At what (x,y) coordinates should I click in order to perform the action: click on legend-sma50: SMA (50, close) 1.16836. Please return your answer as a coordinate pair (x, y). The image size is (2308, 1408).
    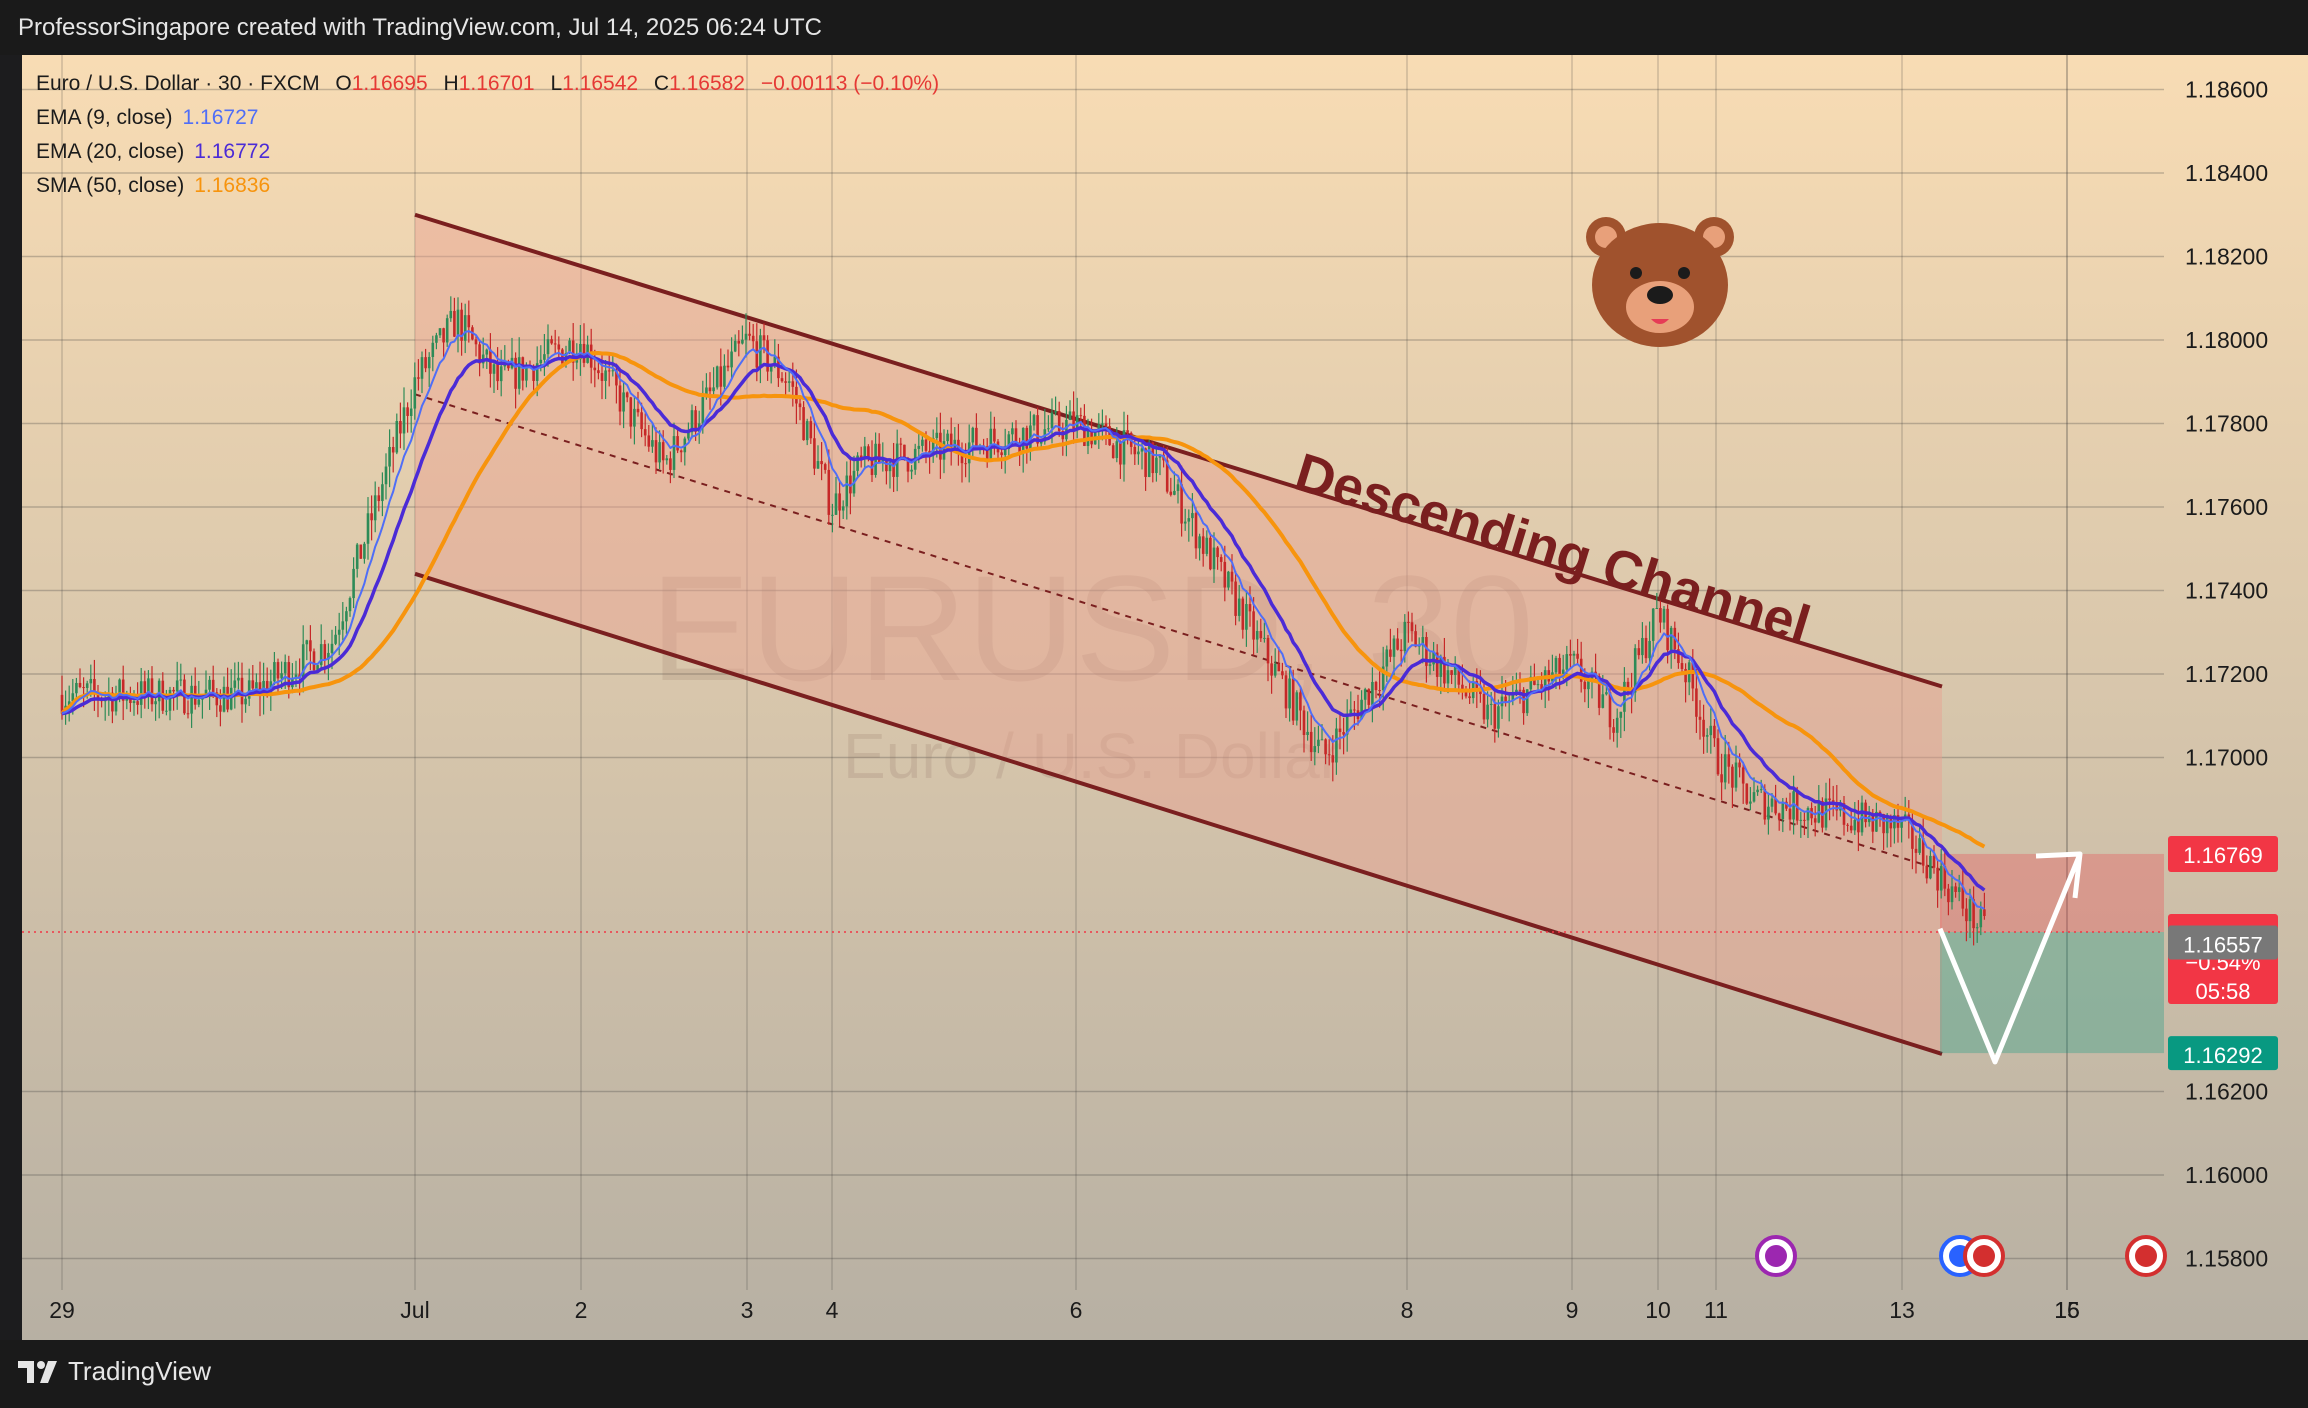
    Looking at the image, I should click on (153, 186).